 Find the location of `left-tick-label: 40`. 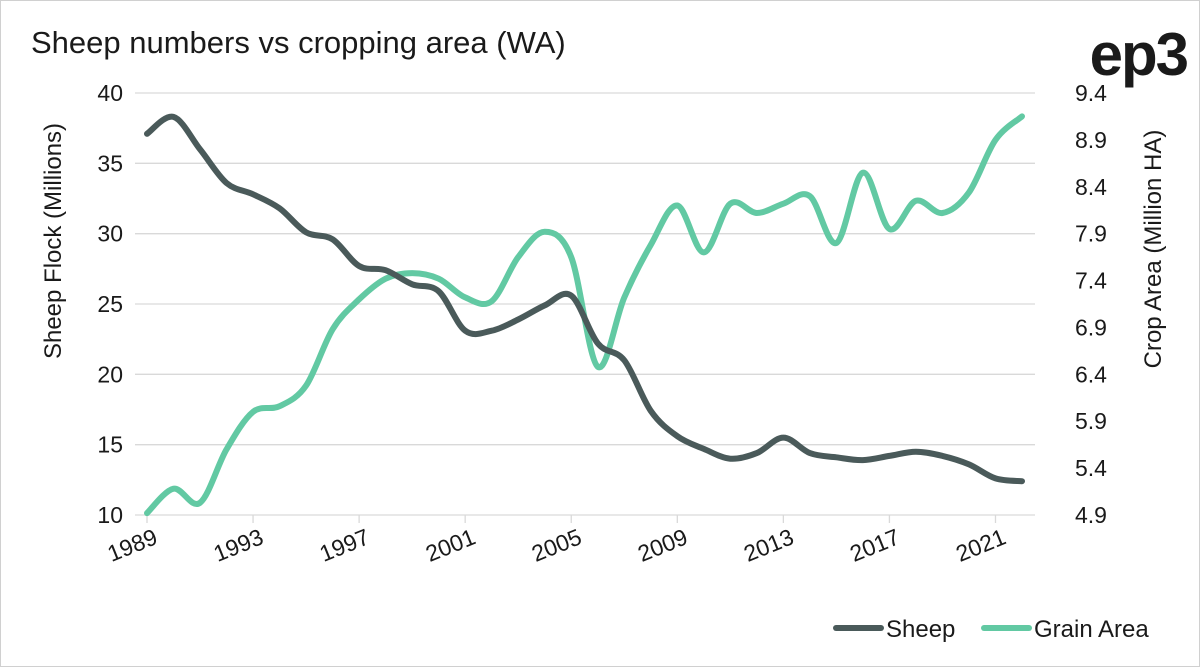

left-tick-label: 40 is located at coordinates (110, 93).